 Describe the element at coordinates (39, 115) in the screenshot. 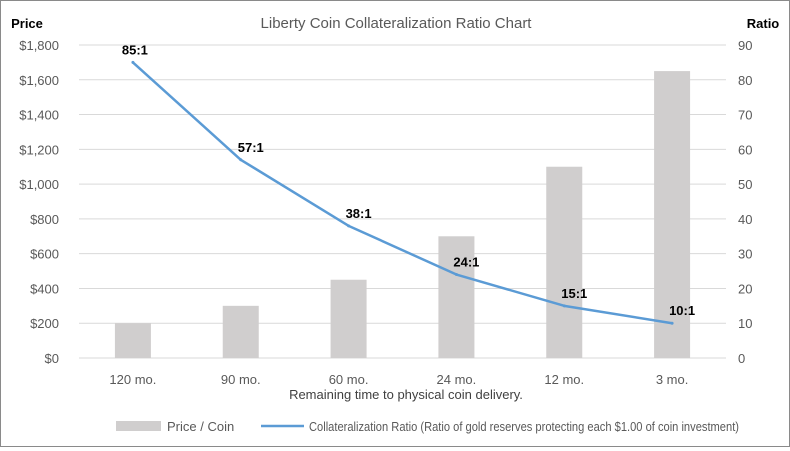

I see `y-left-tick-label: $1,400` at that location.